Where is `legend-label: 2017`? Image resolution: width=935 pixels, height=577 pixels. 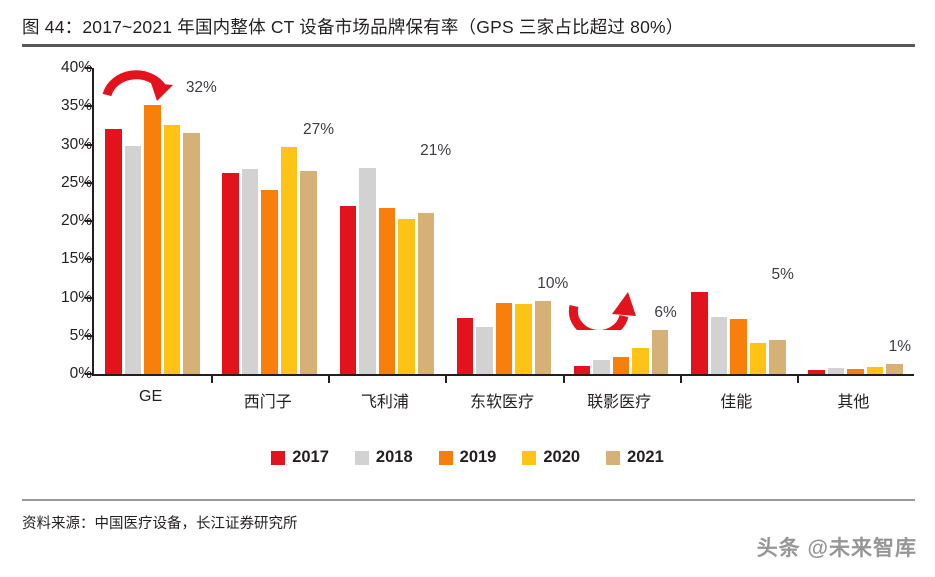
legend-label: 2017 is located at coordinates (310, 457).